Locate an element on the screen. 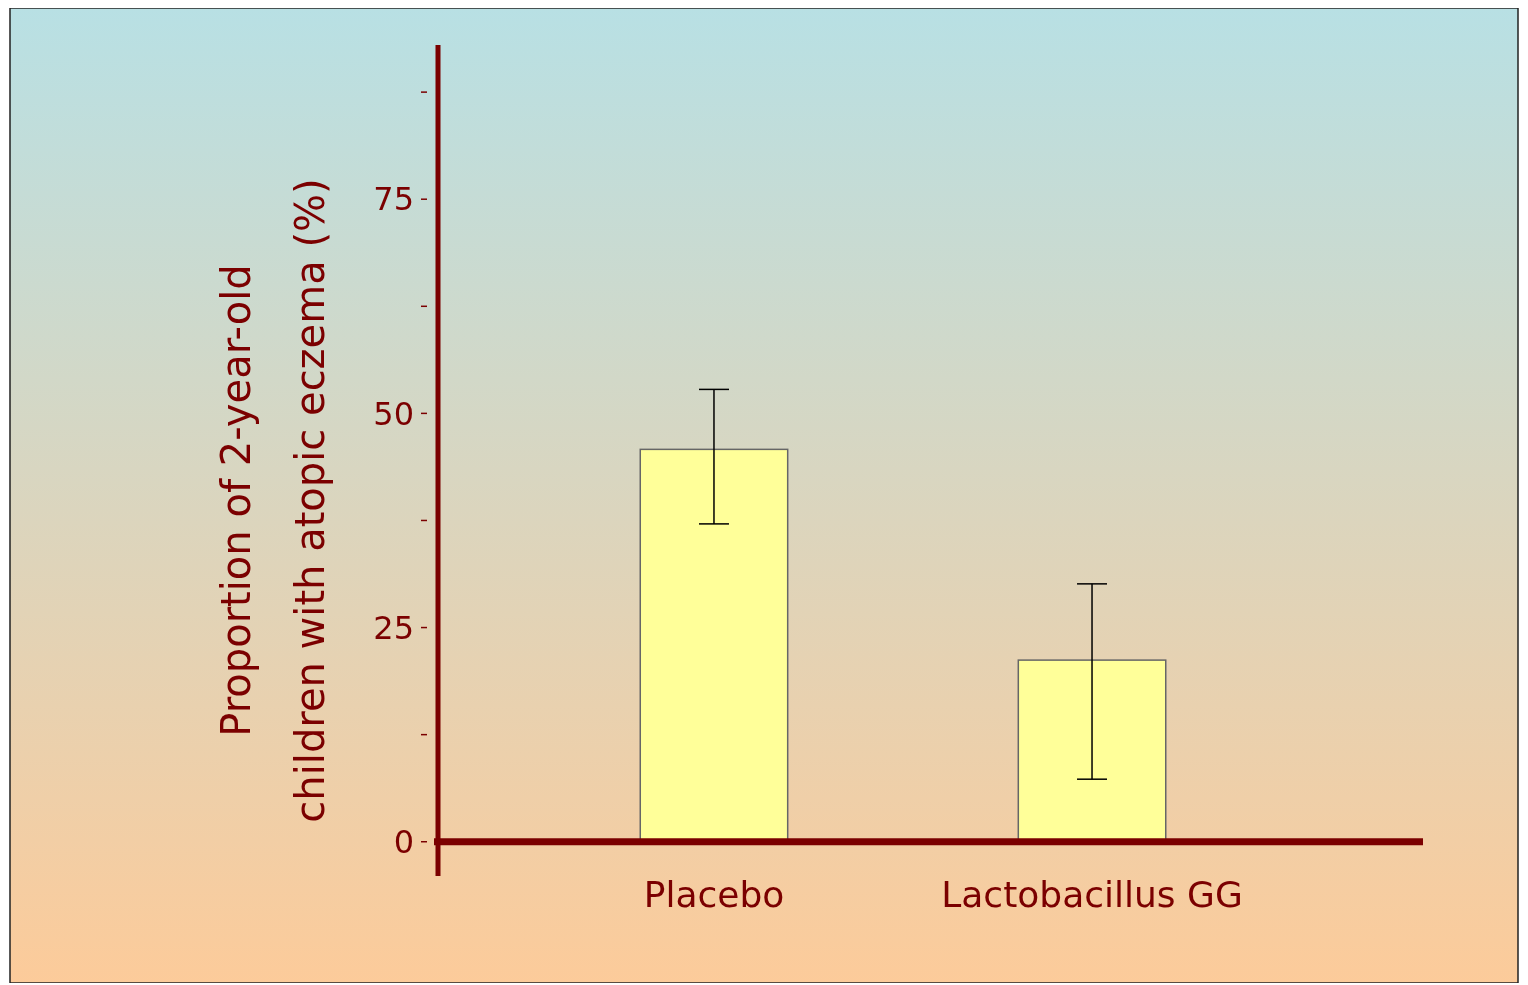 The width and height of the screenshot is (1528, 985). x-tick-label: Lactobacillus GG is located at coordinates (1092, 894).